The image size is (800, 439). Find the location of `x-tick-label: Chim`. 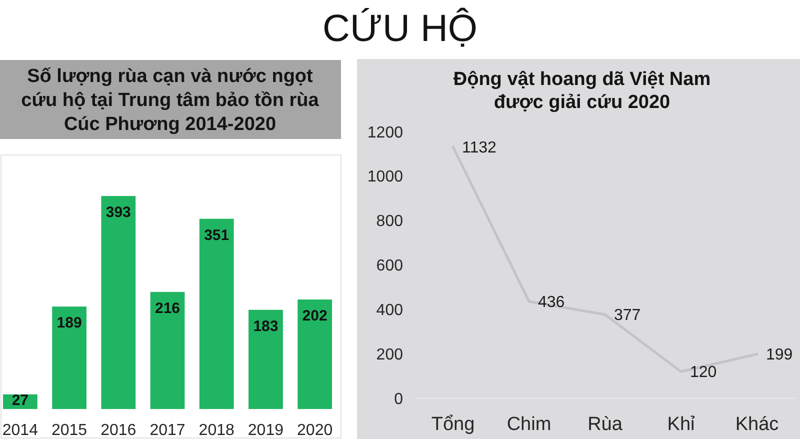

x-tick-label: Chim is located at coordinates (529, 424).